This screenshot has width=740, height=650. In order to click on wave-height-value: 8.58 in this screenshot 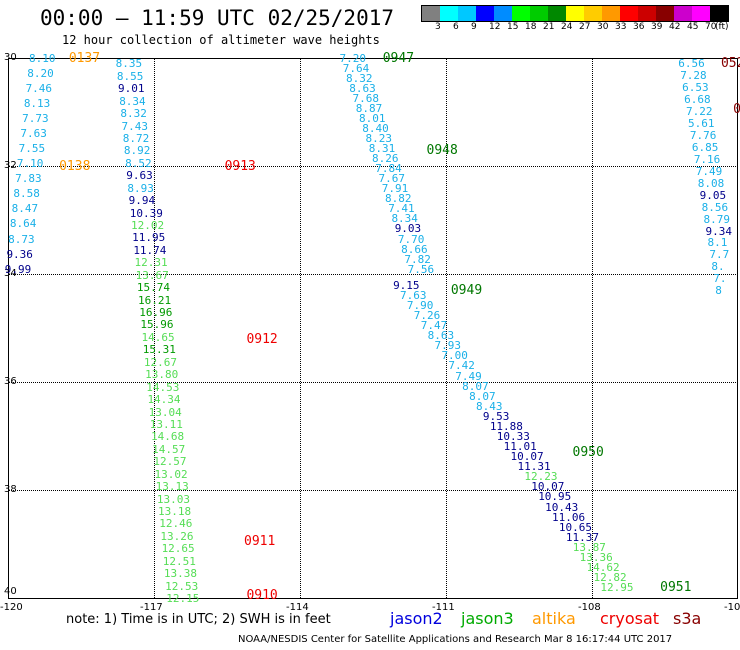, I will do `click(26, 194)`.